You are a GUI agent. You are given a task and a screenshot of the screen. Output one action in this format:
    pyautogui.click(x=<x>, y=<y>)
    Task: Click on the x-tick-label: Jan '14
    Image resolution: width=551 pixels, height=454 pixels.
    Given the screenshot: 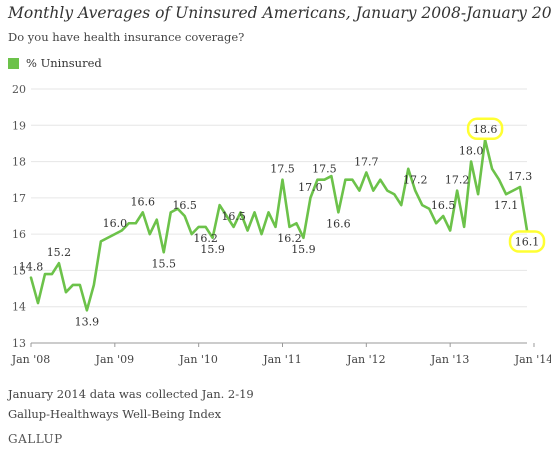 What is the action you would take?
    pyautogui.click(x=532, y=359)
    